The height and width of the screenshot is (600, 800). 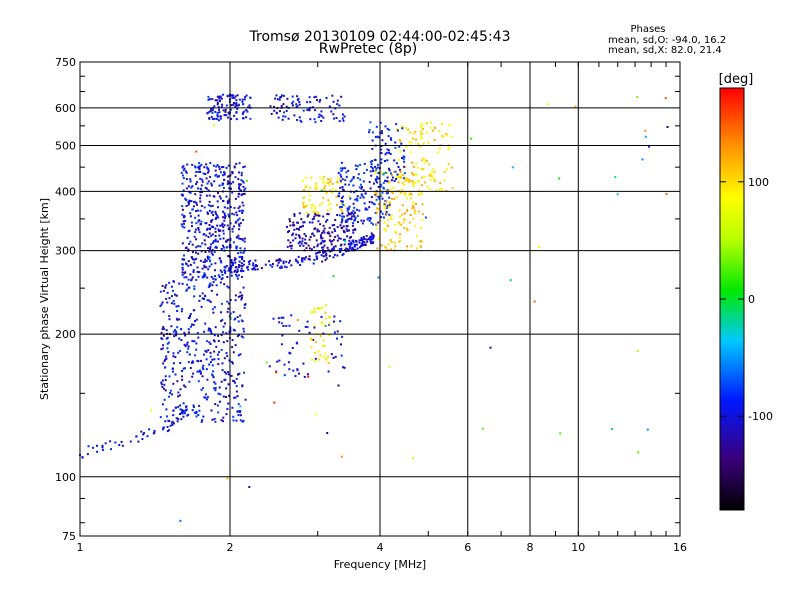 What do you see at coordinates (80, 547) in the screenshot?
I see `x-tick-label: 1` at bounding box center [80, 547].